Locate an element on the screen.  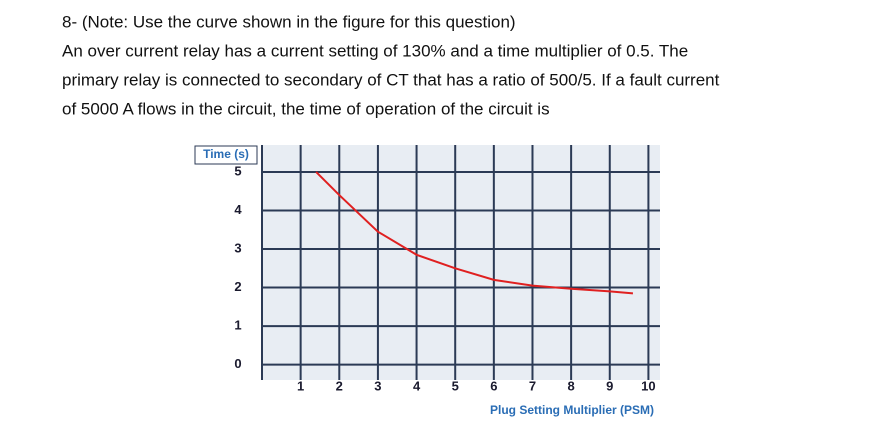
x-tick-label: 10 is located at coordinates (648, 385).